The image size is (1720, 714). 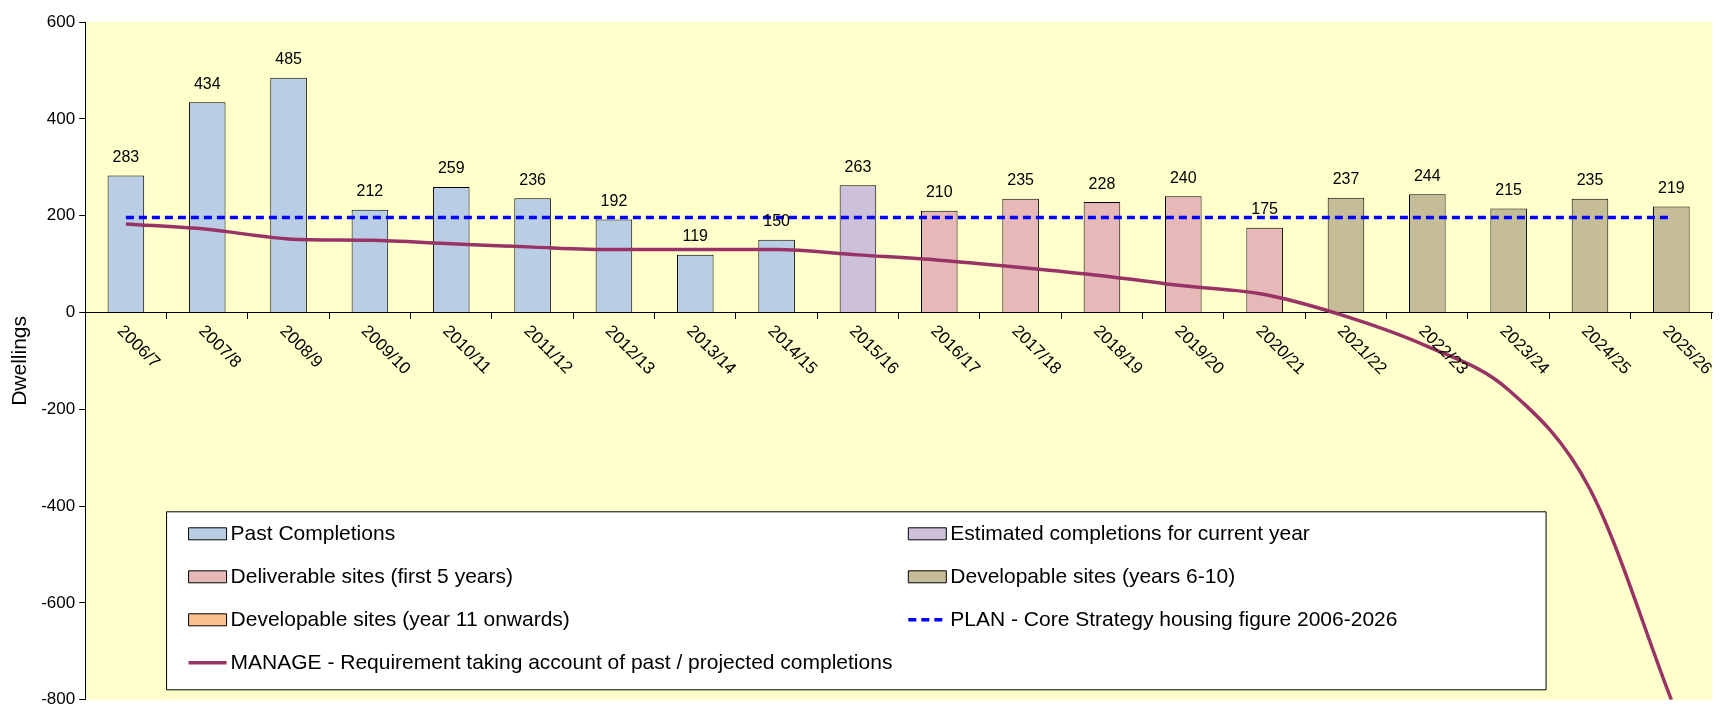 I want to click on legend-label: PLAN - Core Strategy housing figure 2006-2026, so click(x=1174, y=618).